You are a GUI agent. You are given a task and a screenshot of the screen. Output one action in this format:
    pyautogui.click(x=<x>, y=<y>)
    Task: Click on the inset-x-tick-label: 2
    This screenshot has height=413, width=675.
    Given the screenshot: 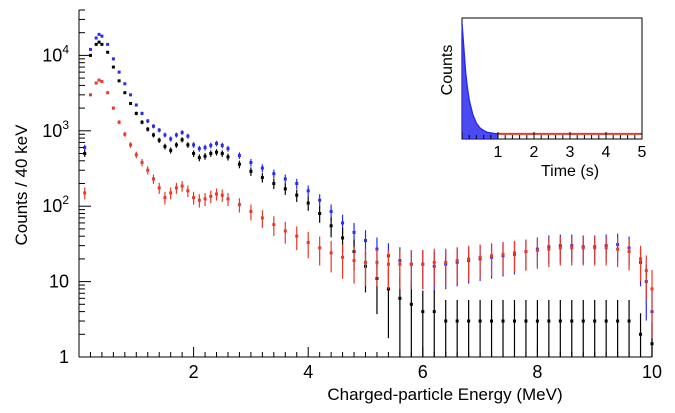 What is the action you would take?
    pyautogui.click(x=534, y=152)
    